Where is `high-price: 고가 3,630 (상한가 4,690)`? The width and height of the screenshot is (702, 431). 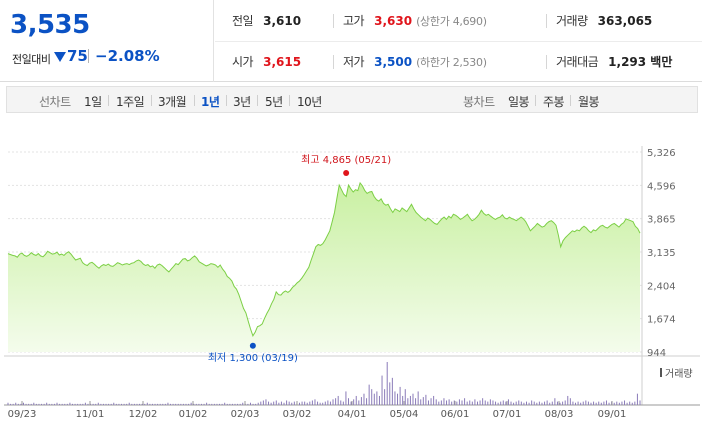 high-price: 고가 3,630 (상한가 4,690) is located at coordinates (415, 20).